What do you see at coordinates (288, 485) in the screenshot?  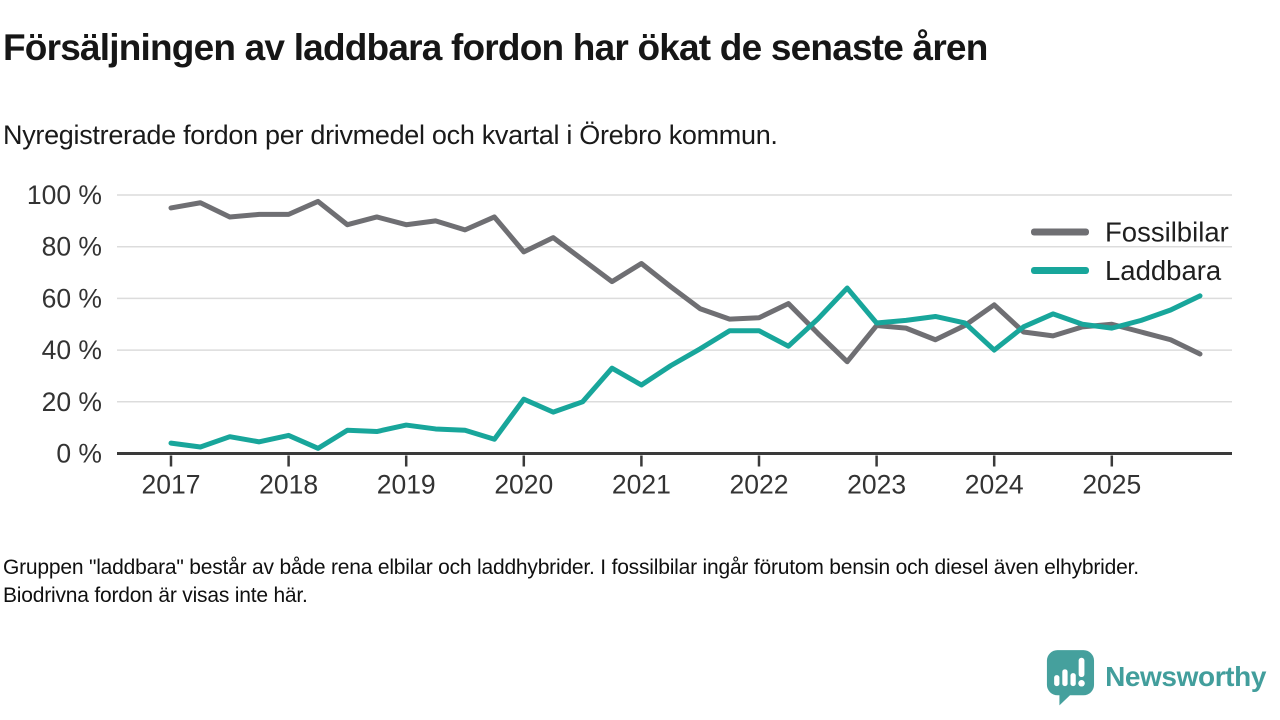 I see `x-tick-label: 2018` at bounding box center [288, 485].